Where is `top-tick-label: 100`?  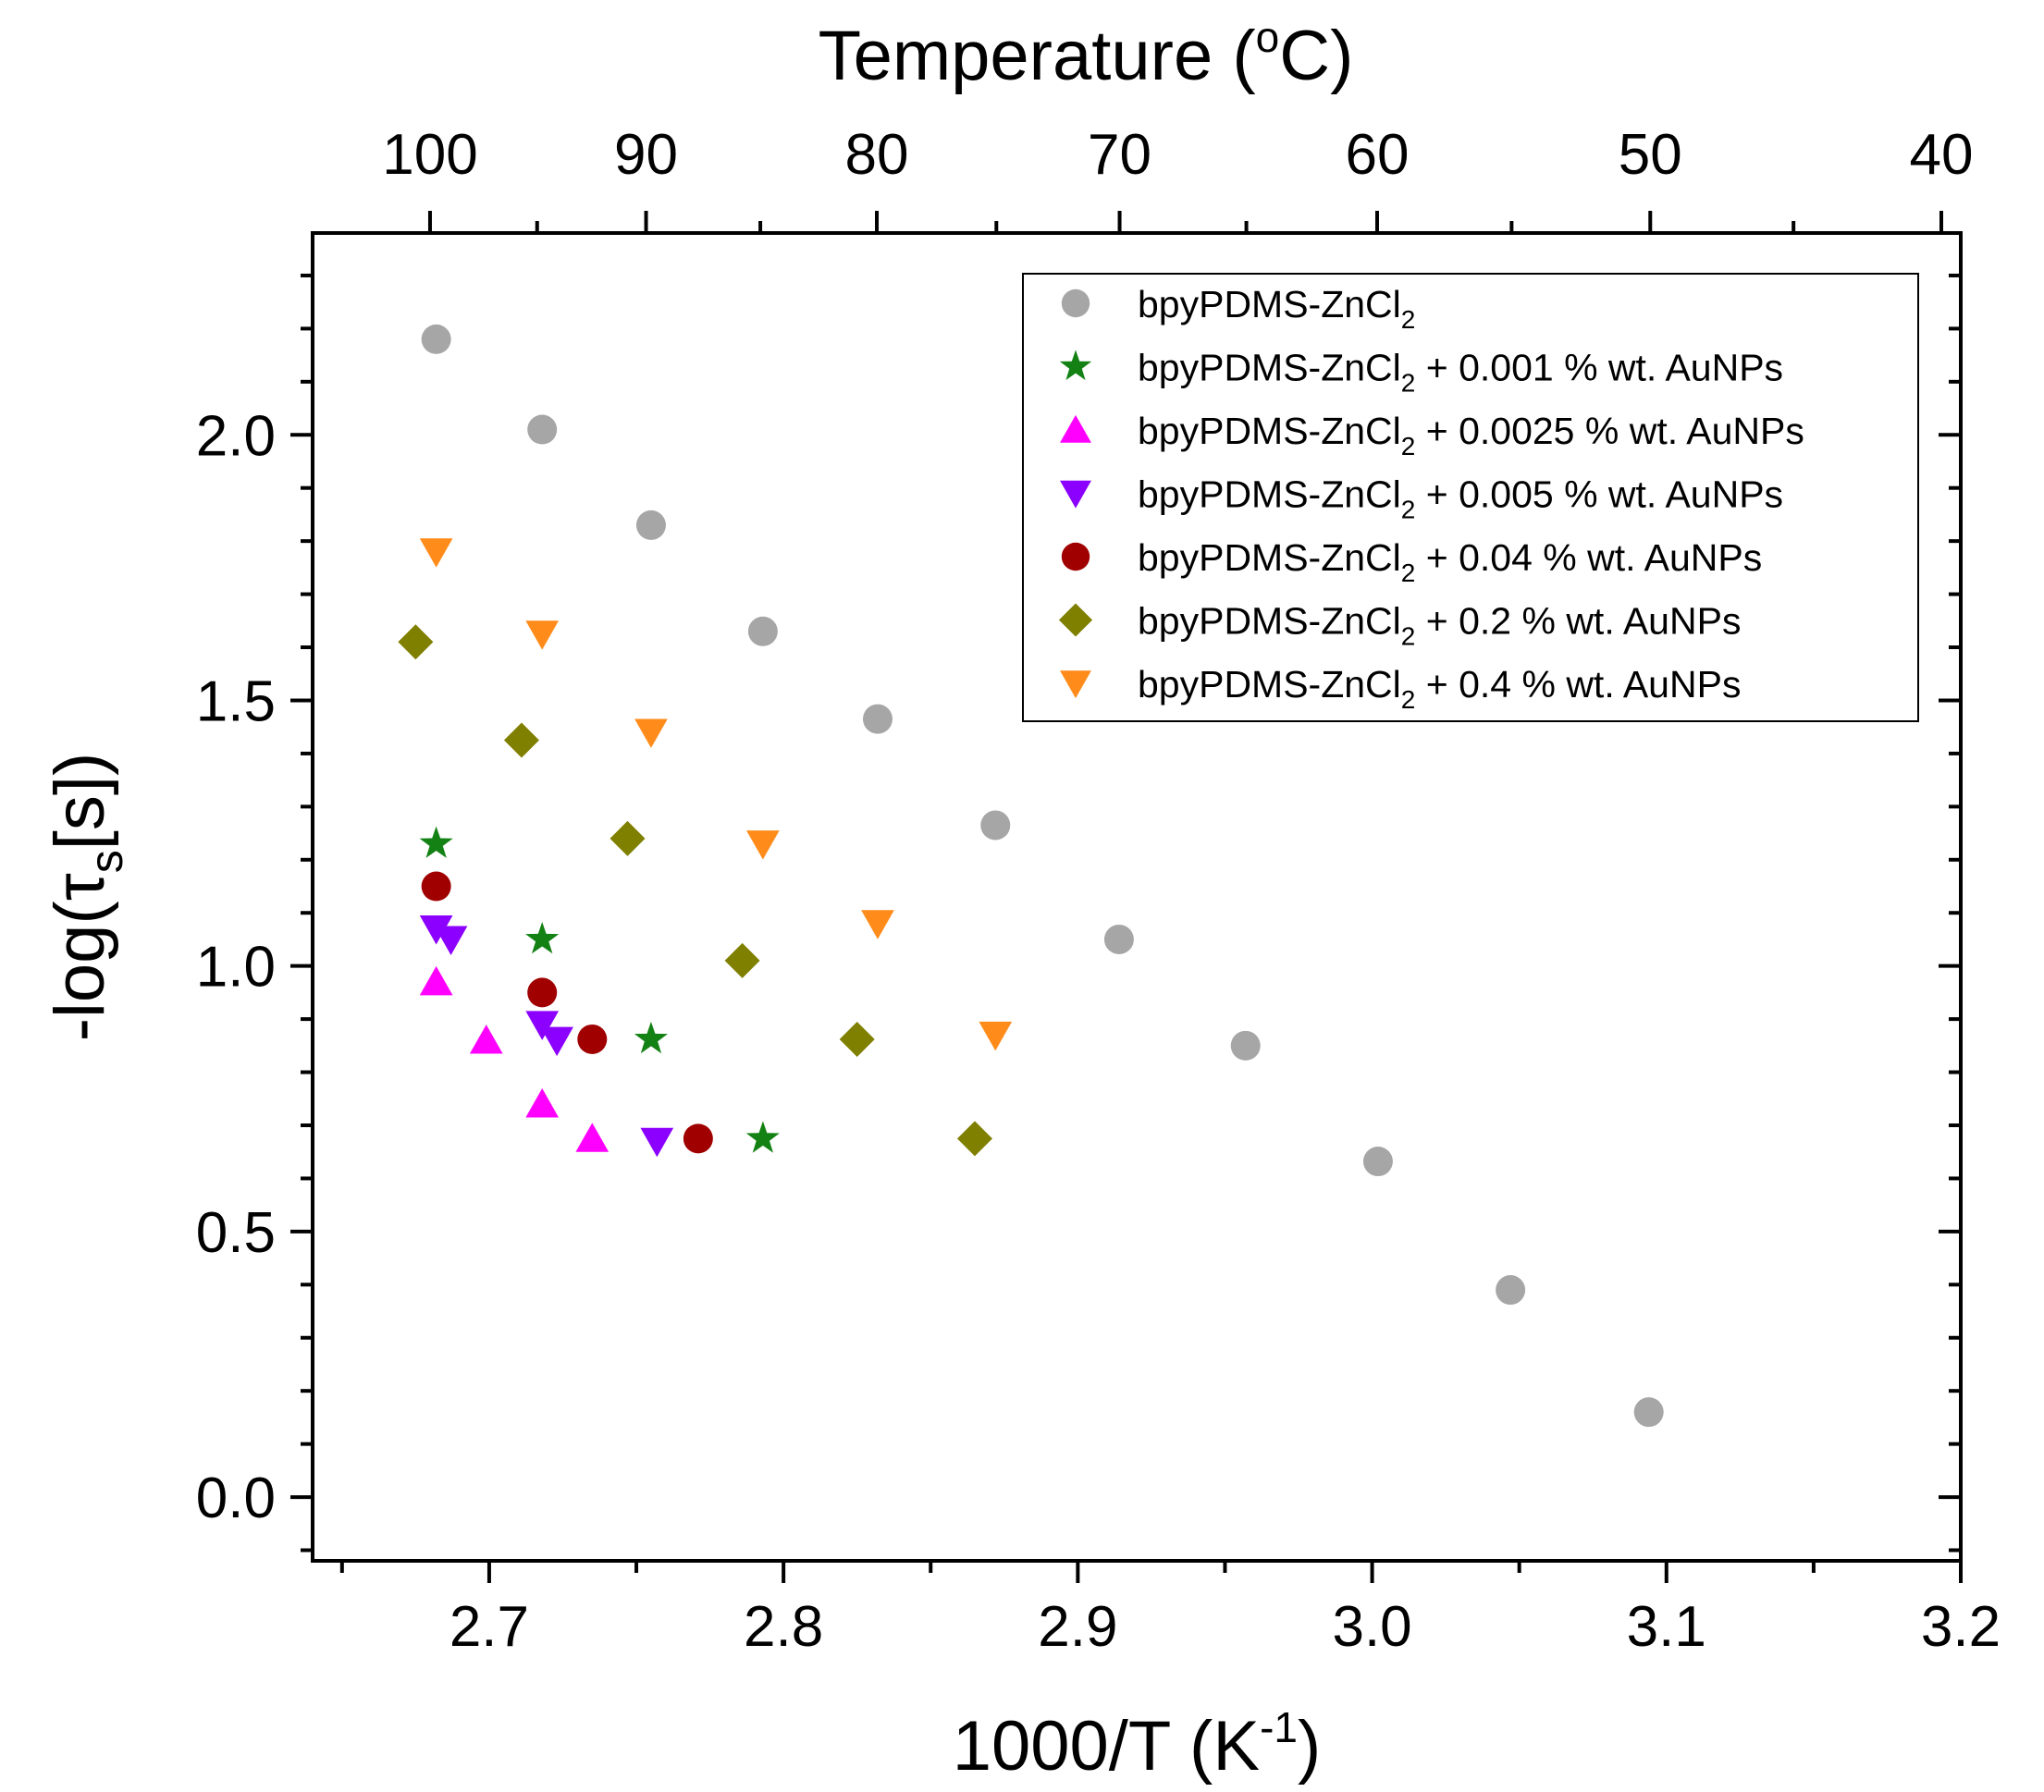 top-tick-label: 100 is located at coordinates (429, 155).